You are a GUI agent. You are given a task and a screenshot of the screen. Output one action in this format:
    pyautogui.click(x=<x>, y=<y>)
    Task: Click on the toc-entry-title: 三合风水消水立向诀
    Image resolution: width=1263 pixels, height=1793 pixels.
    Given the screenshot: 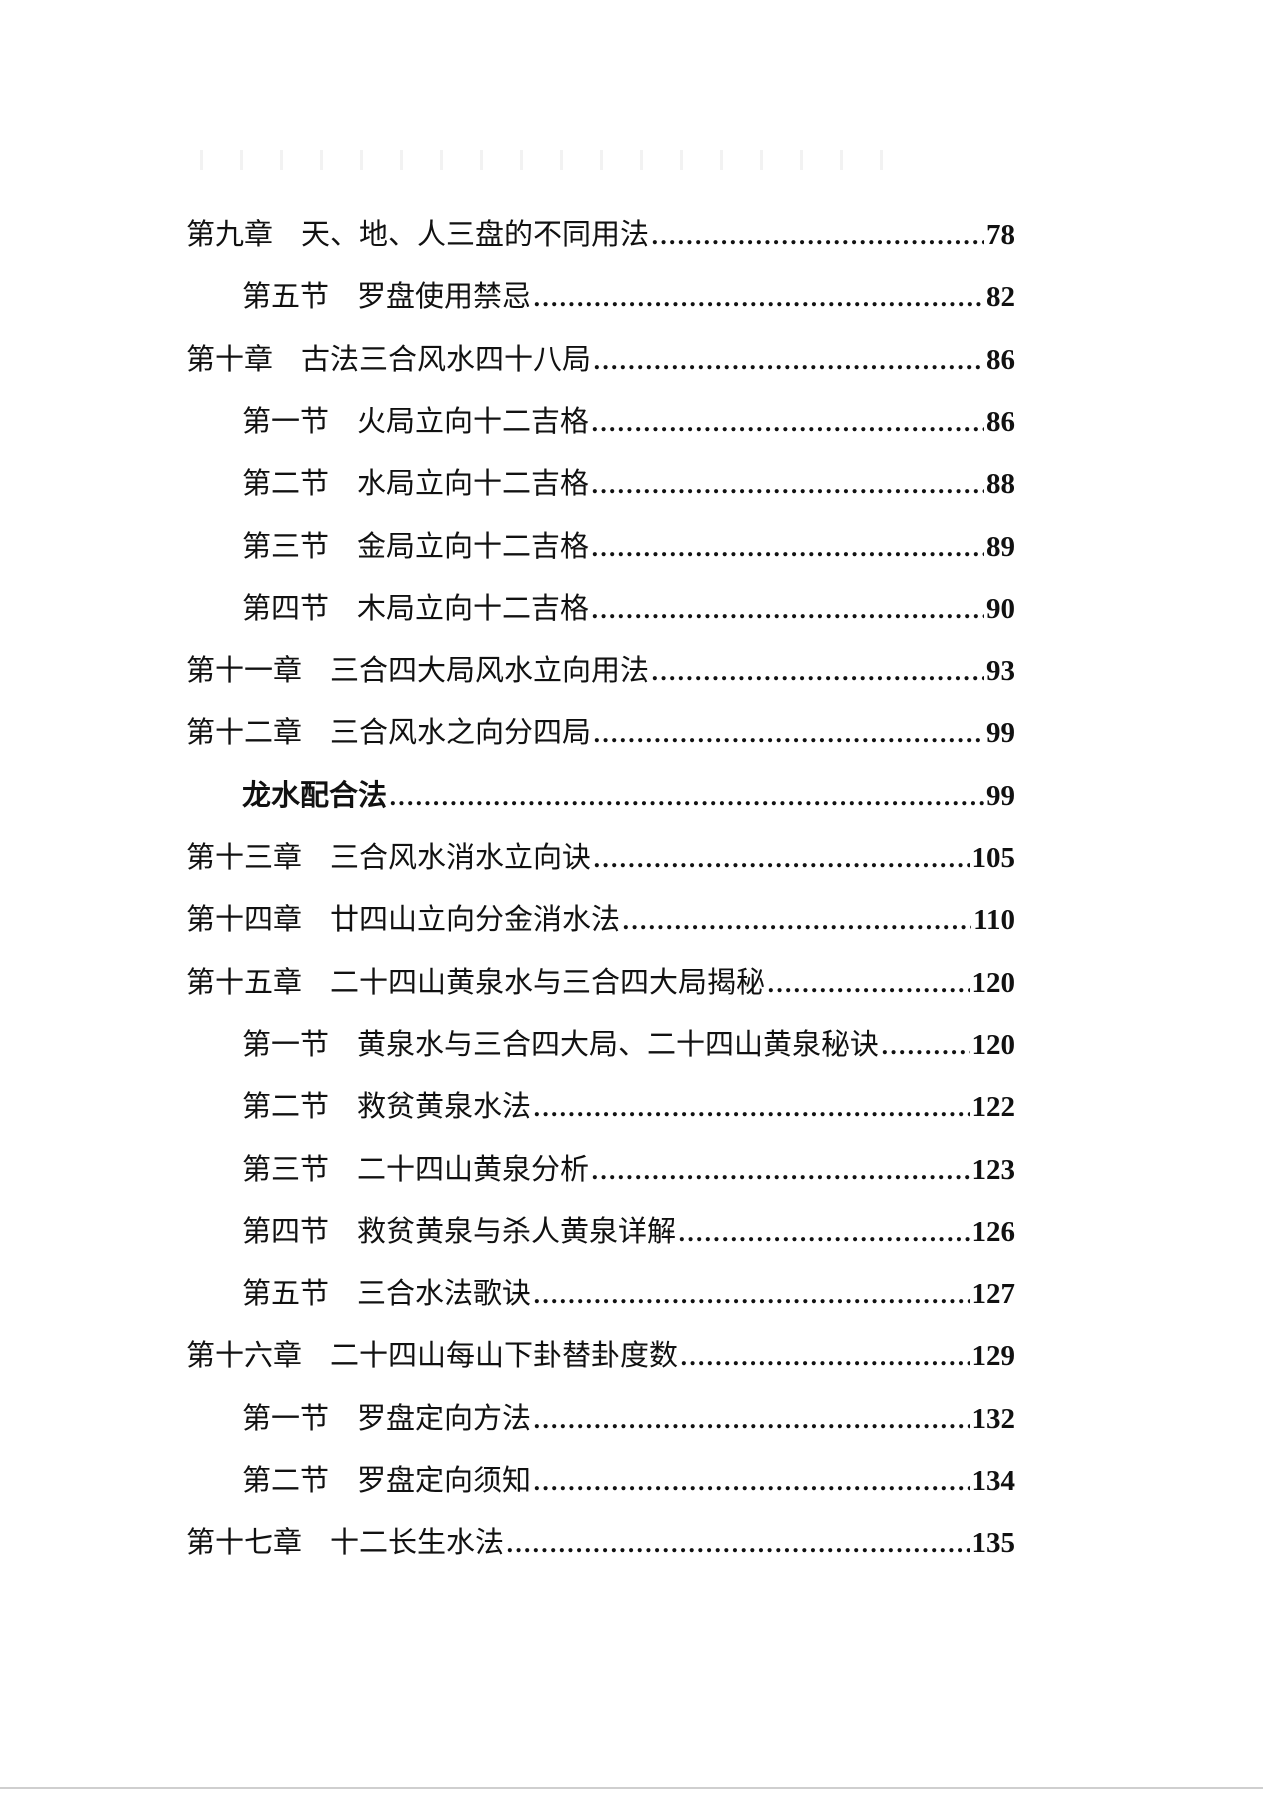 What is the action you would take?
    pyautogui.click(x=461, y=857)
    